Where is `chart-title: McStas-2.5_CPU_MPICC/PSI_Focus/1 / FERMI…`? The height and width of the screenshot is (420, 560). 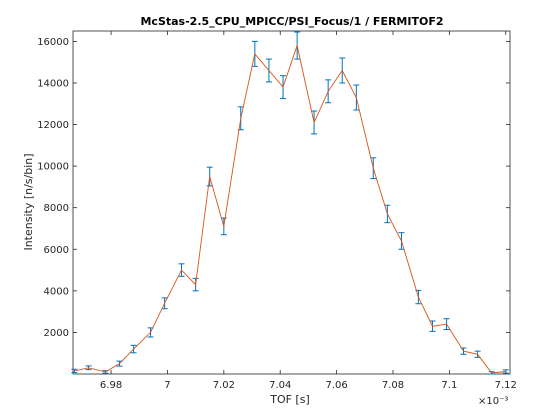 chart-title: McStas-2.5_CPU_MPICC/PSI_Focus/1 / FERMI… is located at coordinates (291, 21).